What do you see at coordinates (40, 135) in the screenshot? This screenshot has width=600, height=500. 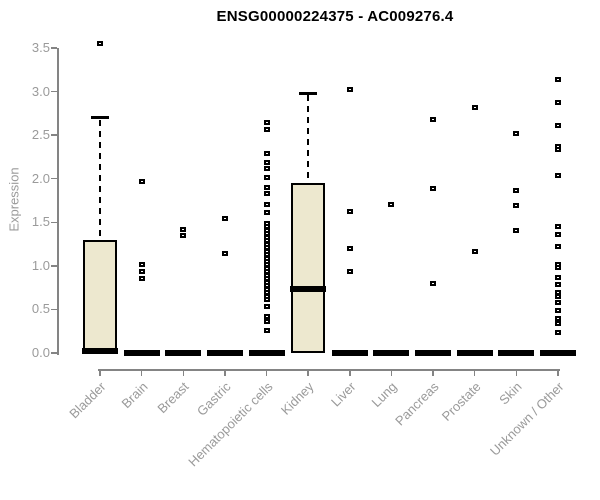 I see `y-tick-label: 2.5` at bounding box center [40, 135].